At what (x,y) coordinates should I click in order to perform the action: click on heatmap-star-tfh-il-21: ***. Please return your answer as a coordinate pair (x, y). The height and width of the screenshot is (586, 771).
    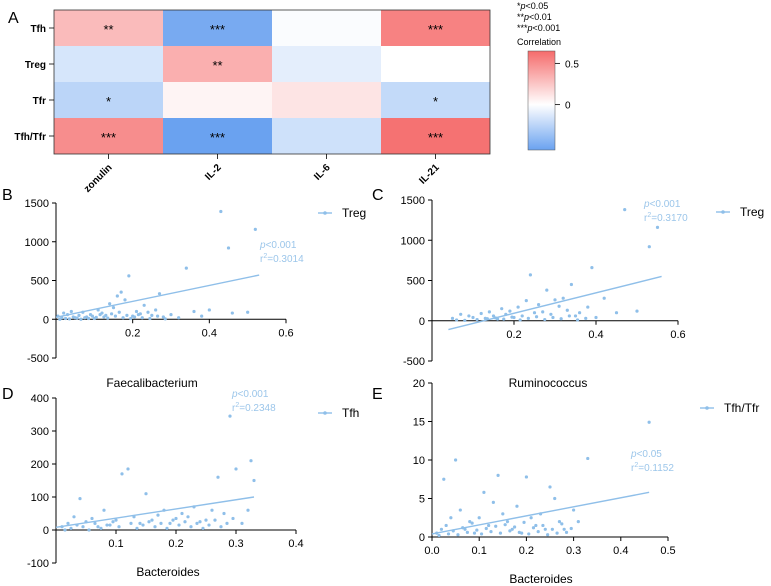
    Looking at the image, I should click on (435, 29).